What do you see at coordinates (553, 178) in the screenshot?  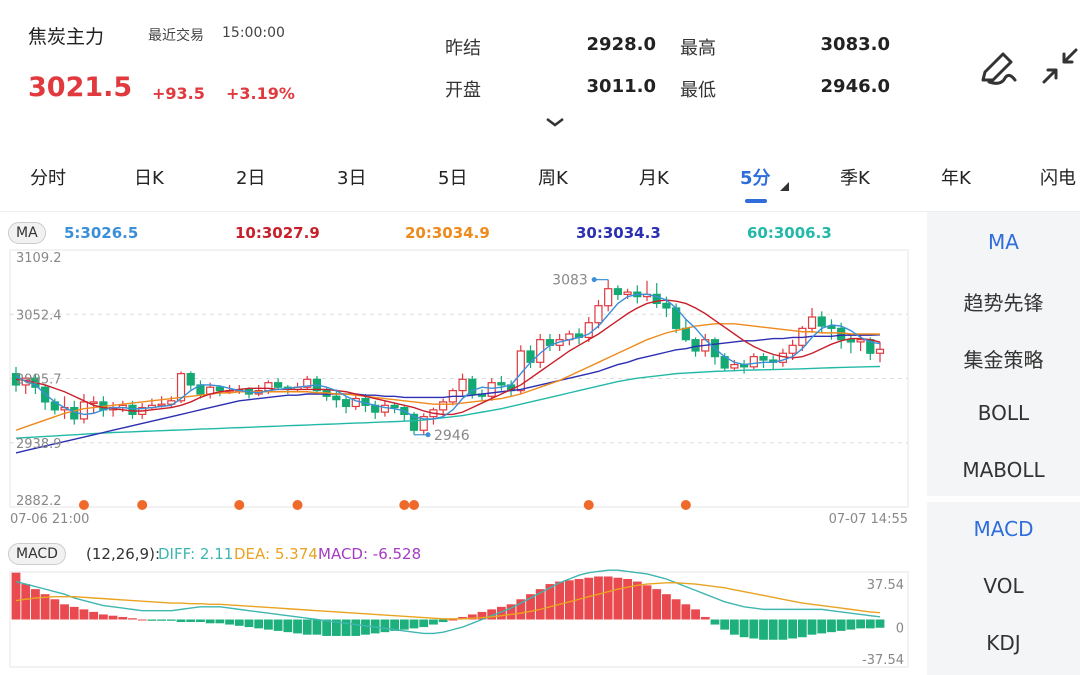 I see `tab-weekly-k: 周K` at bounding box center [553, 178].